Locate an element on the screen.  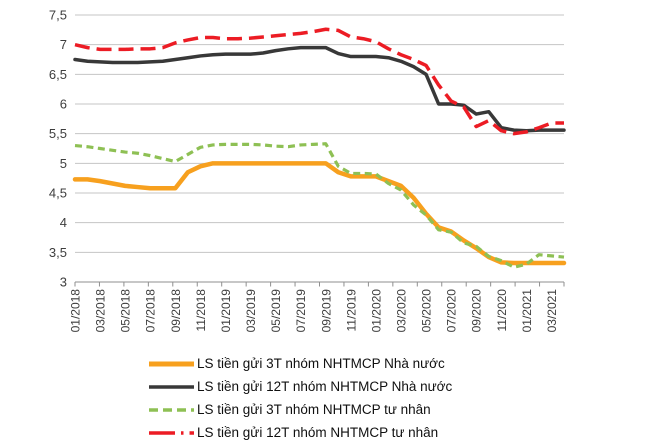
legend-item-12t-tu-nhan: LS tiền gửi 12T nhóm NHTMCP tư nhân is located at coordinates (388, 432).